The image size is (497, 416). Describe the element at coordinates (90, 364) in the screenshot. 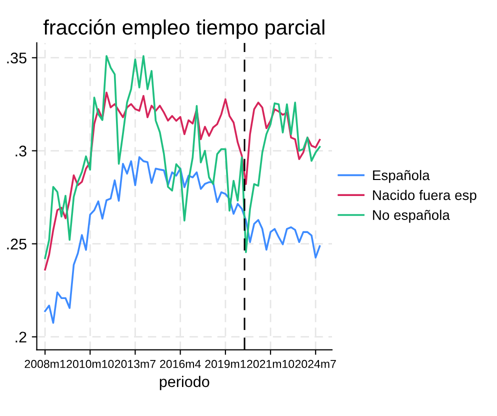

I see `x-tick-label: 2010m10` at that location.